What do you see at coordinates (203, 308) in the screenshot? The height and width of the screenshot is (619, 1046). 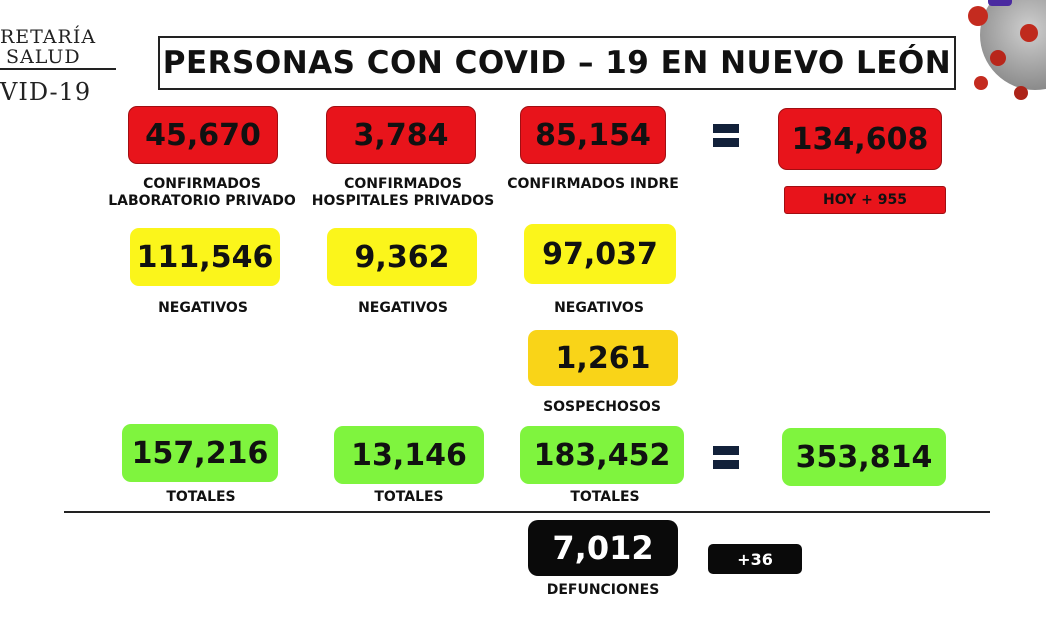 I see `negativos-privado-lab-label: NEGATIVOS` at bounding box center [203, 308].